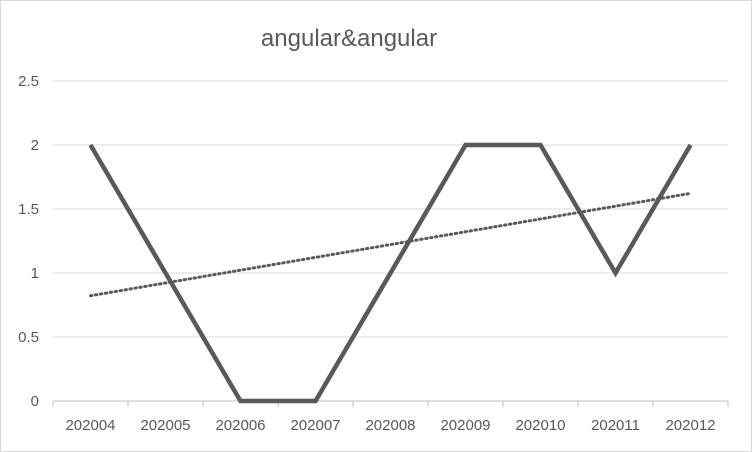 Image resolution: width=752 pixels, height=452 pixels. What do you see at coordinates (28, 241) in the screenshot?
I see `y-axis-ticks: 0 0.5 1 1.5 2 2.5` at bounding box center [28, 241].